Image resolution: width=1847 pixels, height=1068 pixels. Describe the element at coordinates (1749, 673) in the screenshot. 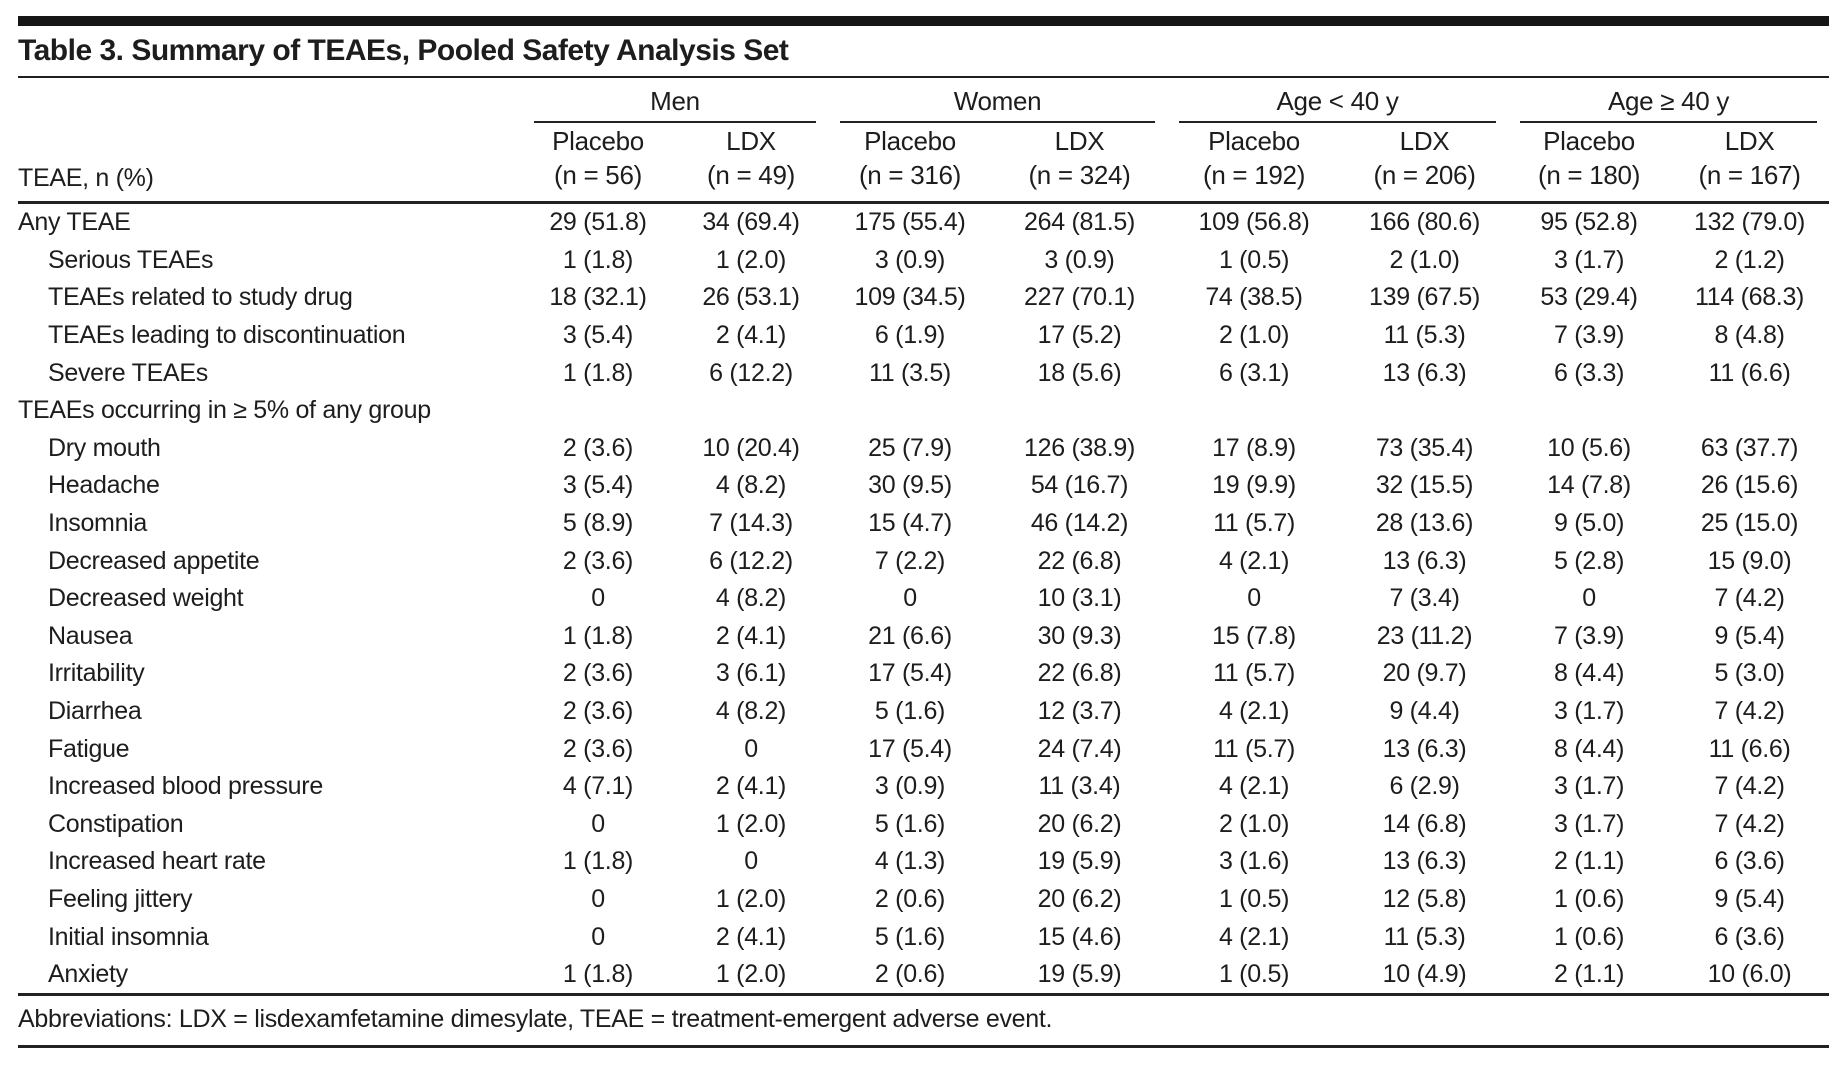

I see `value-cell: 5 (3.0)` at that location.